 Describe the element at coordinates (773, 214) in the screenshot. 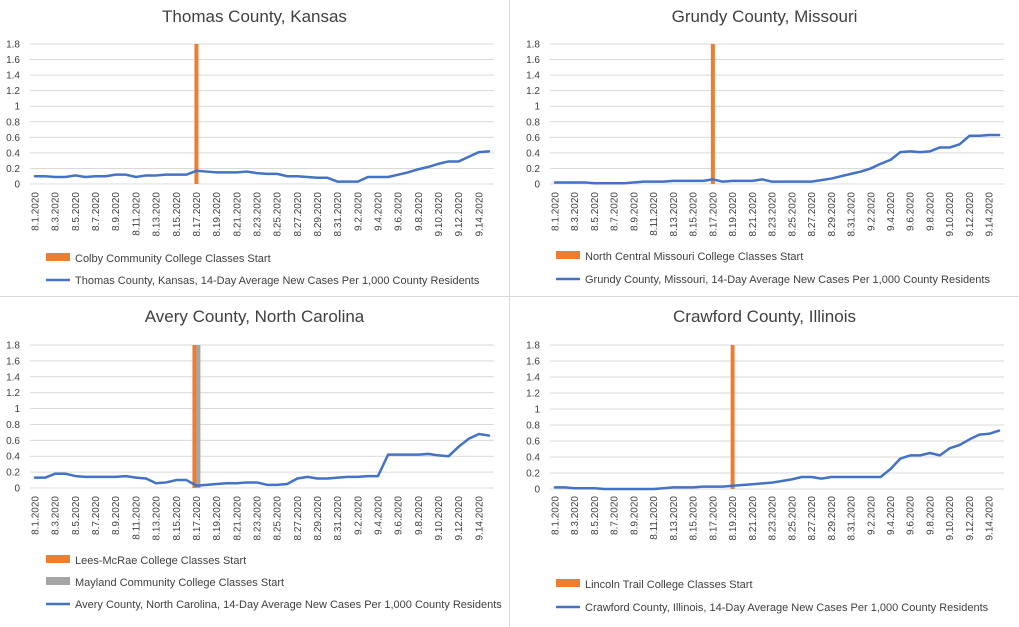

I see `x-tick-label: 8.23.2020` at that location.